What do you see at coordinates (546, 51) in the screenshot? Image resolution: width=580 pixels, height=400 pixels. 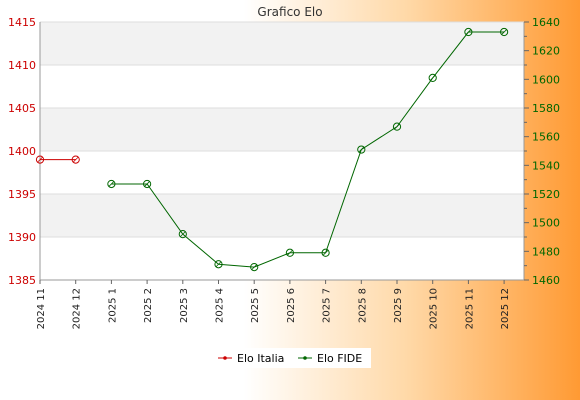 I see `right-tick-label: 1620` at bounding box center [546, 51].